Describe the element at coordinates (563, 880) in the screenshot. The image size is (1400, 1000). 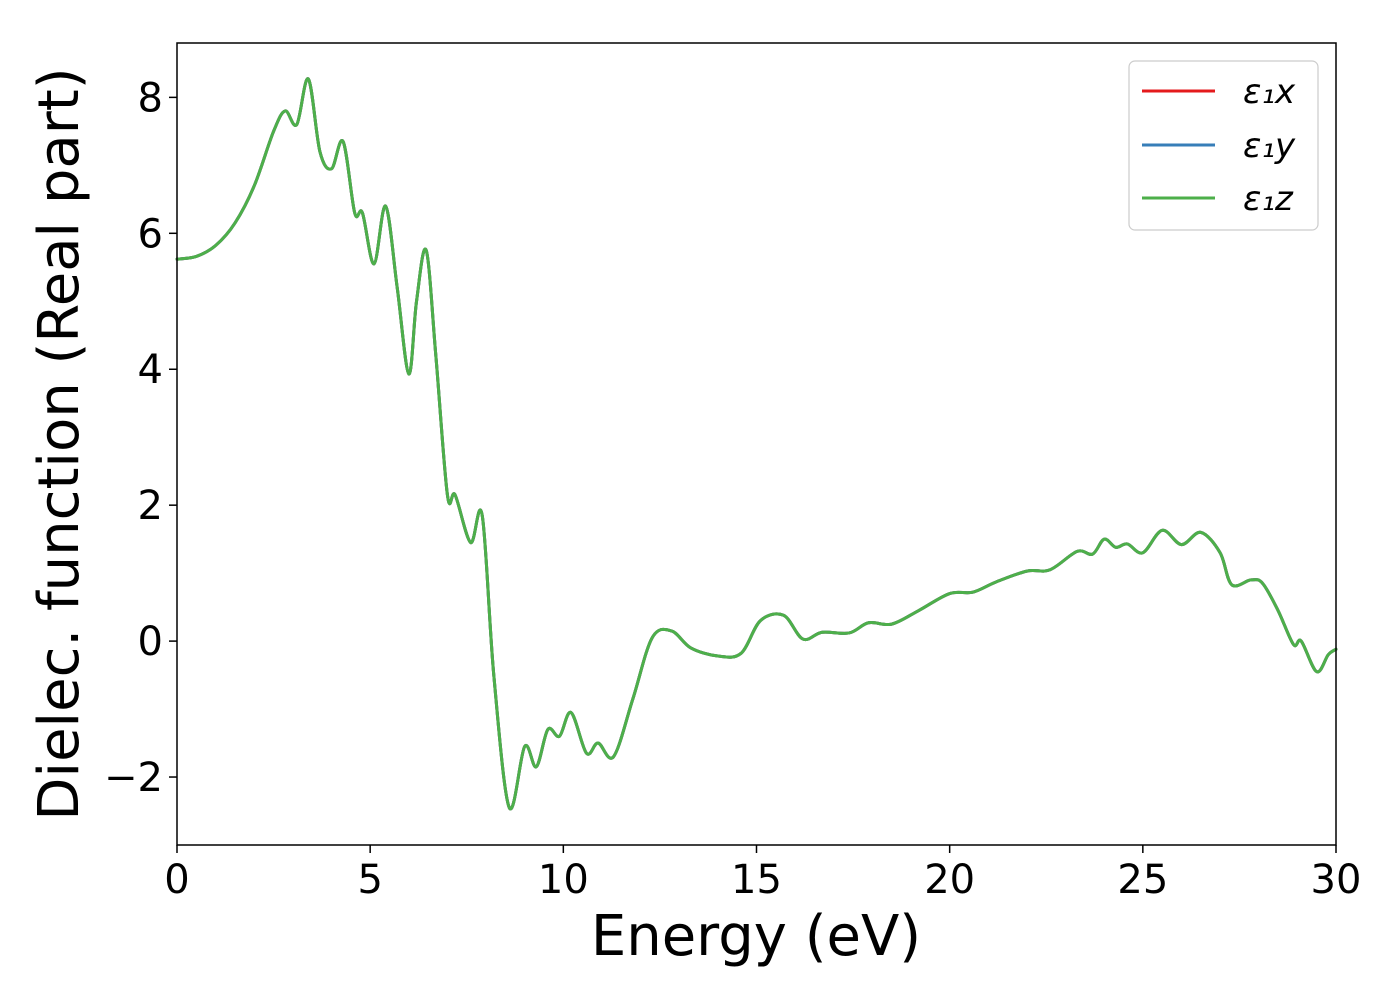
I see `x-tick-label: 10` at that location.